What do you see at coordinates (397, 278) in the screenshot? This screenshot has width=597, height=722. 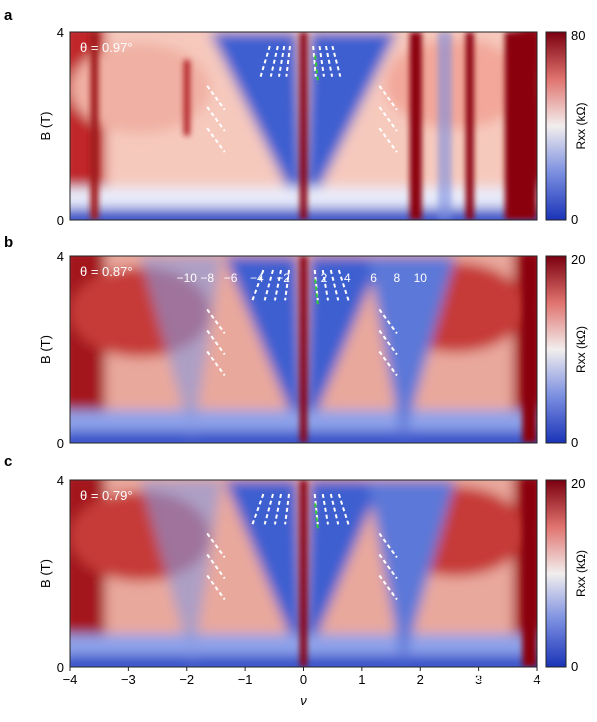 I see `fan-label: 8` at bounding box center [397, 278].